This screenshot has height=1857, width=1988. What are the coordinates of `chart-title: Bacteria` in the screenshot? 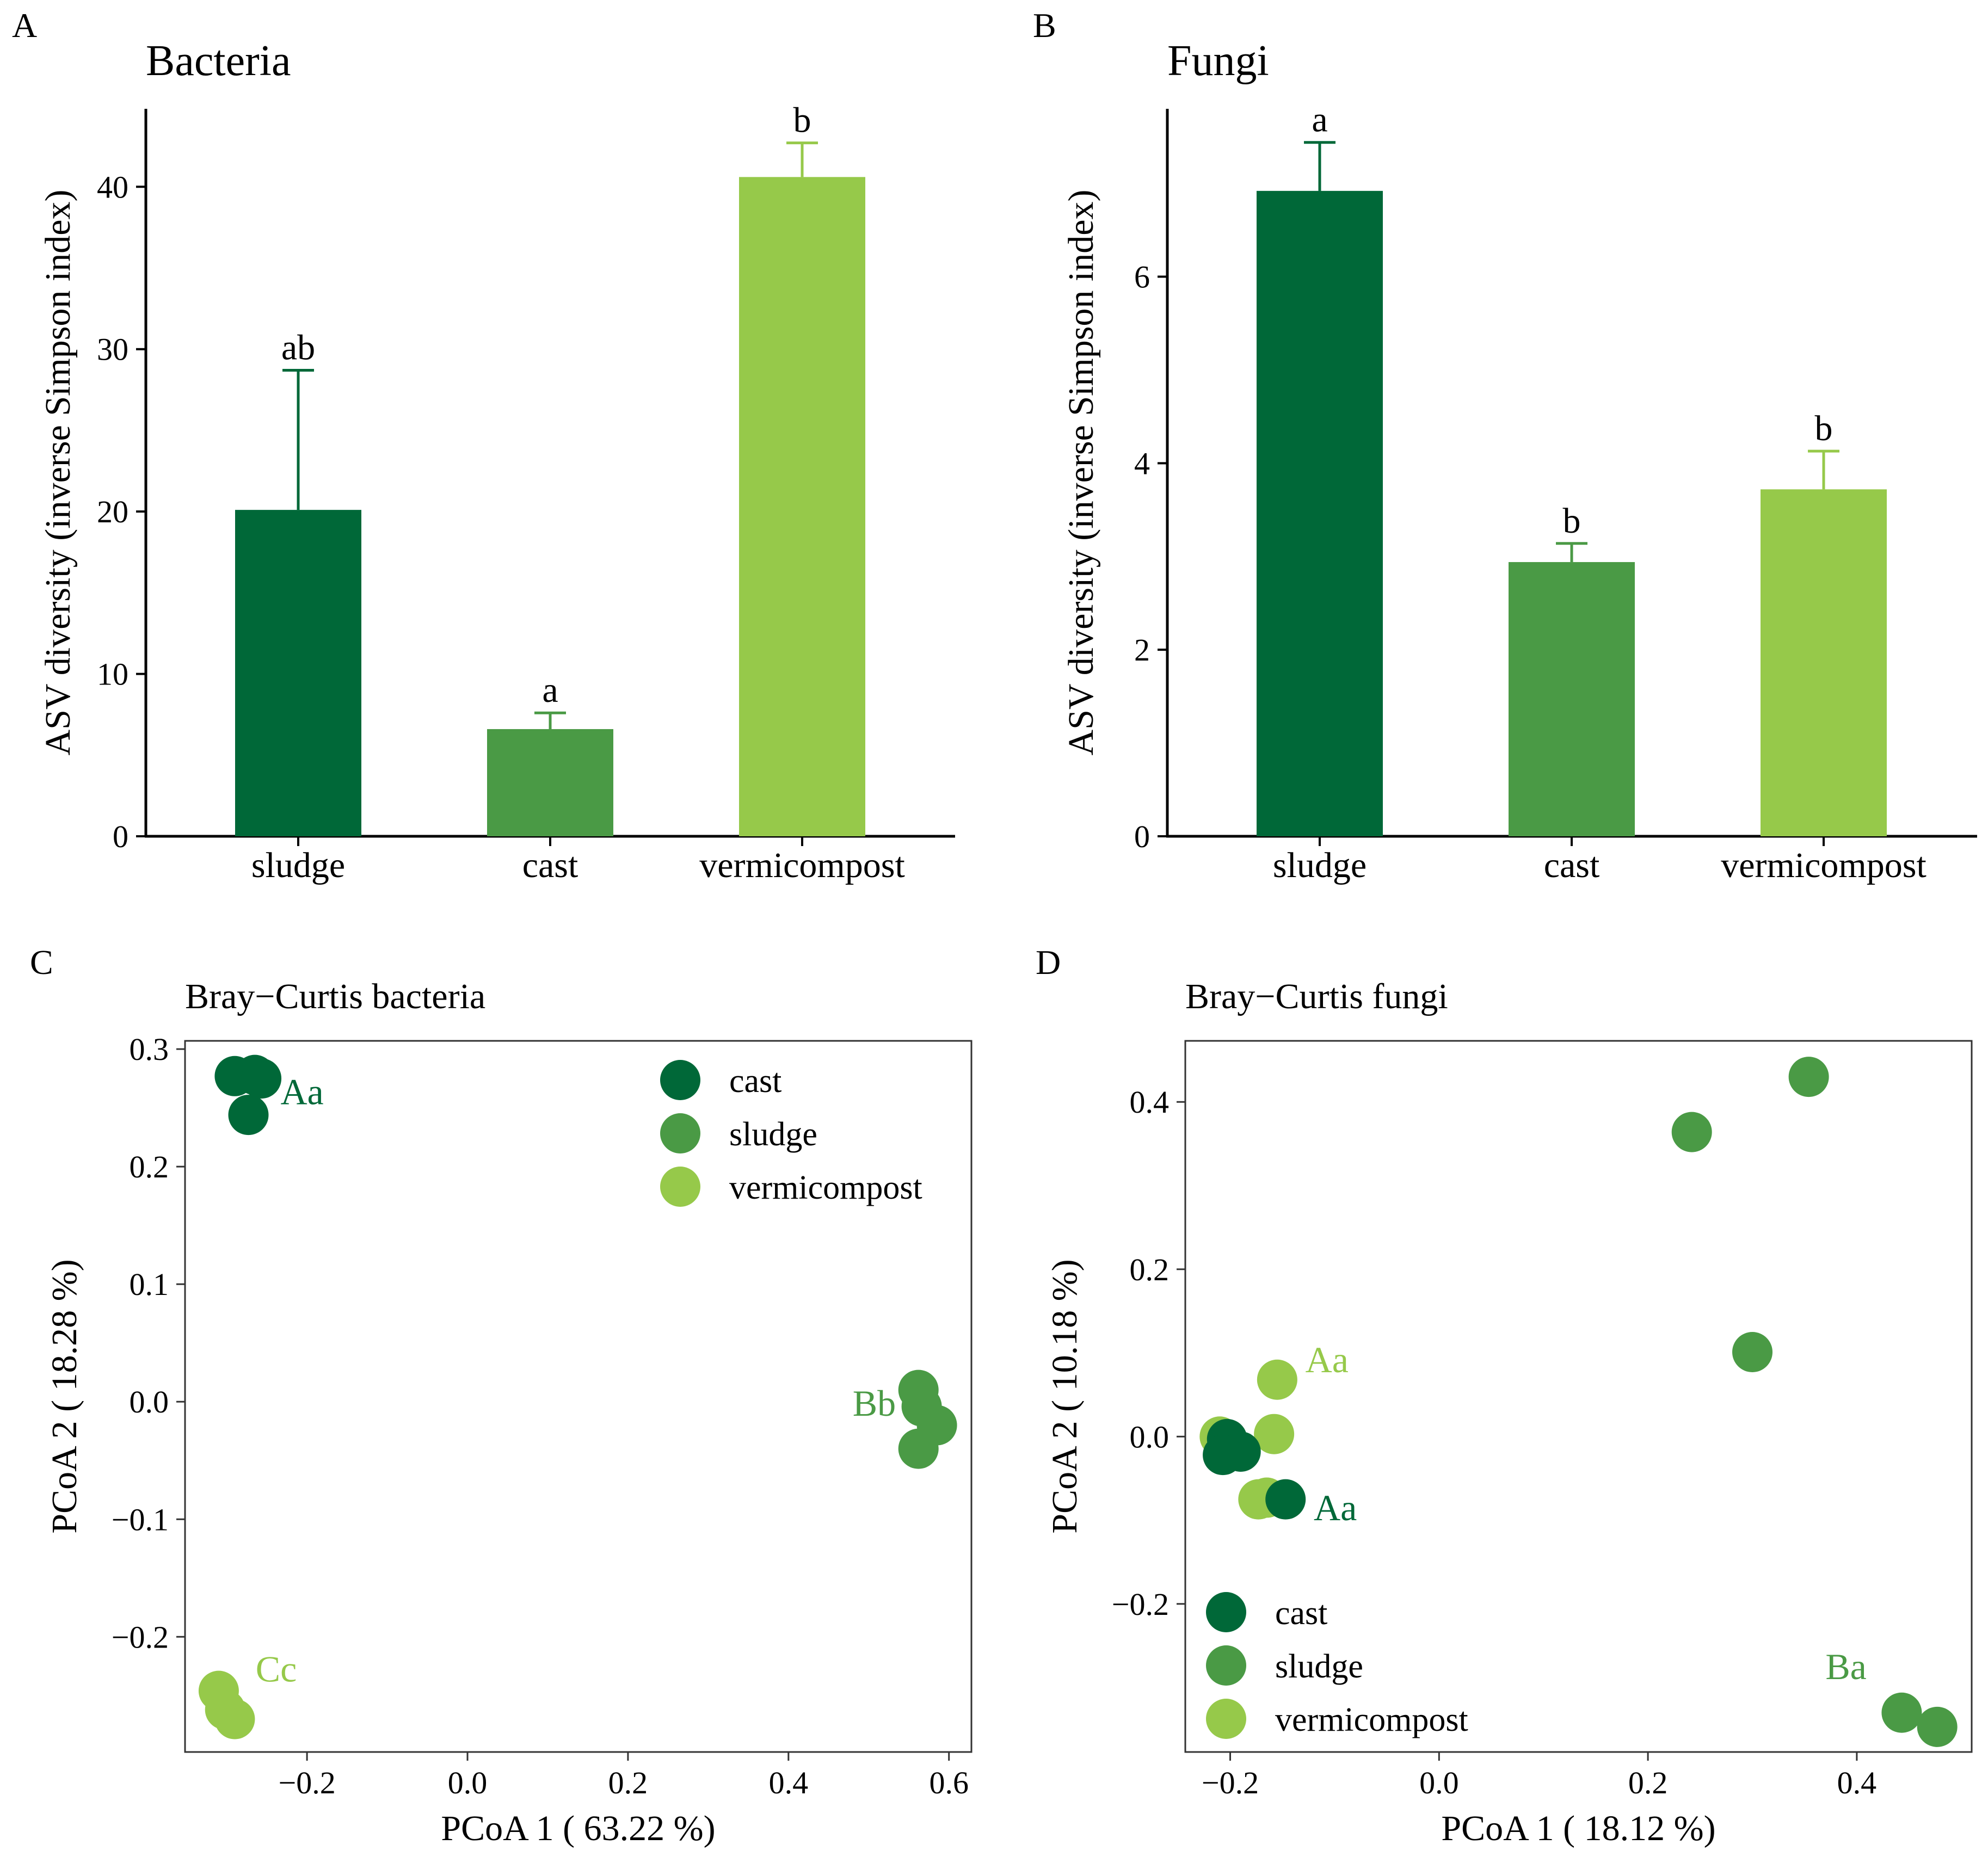 It's located at (219, 61).